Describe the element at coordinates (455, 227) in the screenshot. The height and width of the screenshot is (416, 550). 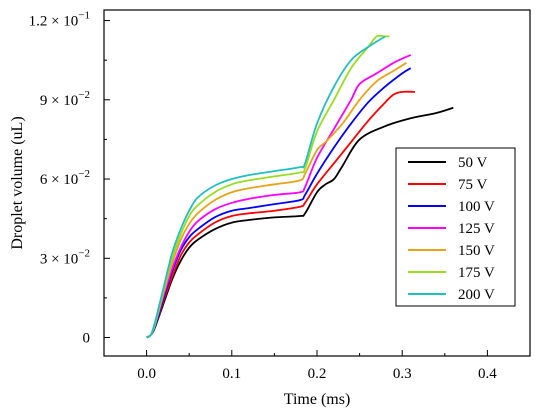
I see `legend: 50 V 75 V 100 V 125 V 150 V 175 V 200 V` at that location.